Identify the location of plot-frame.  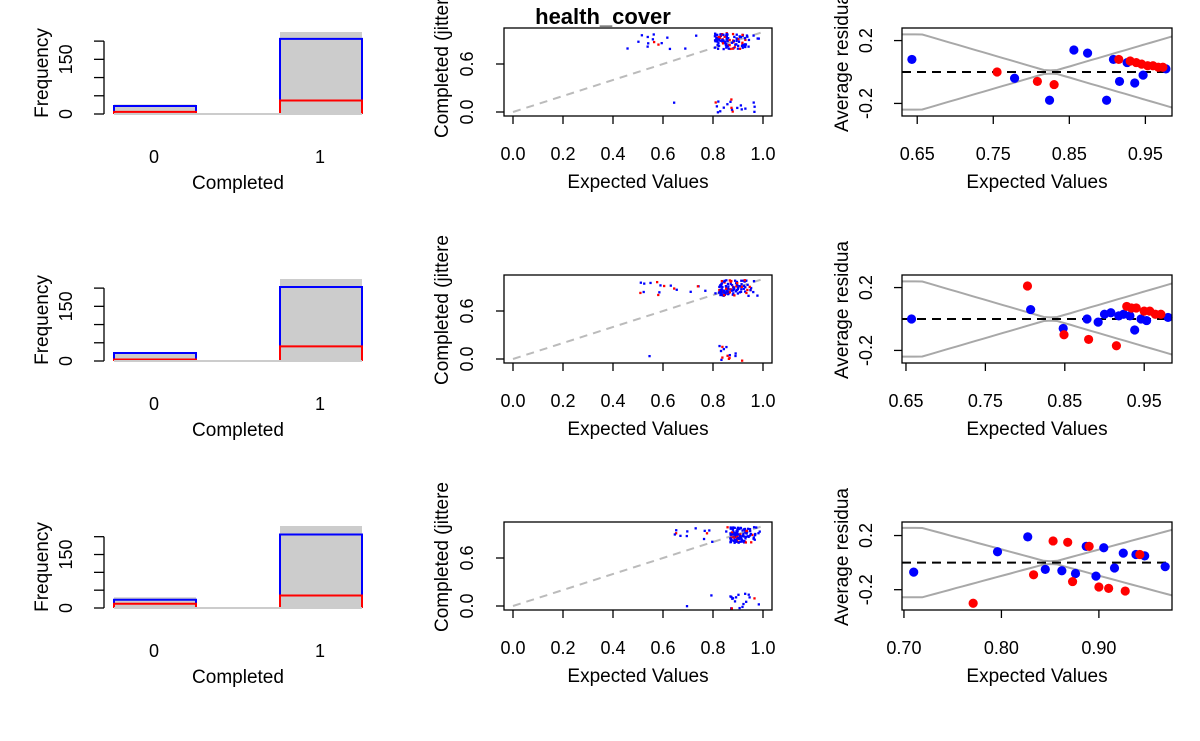
(1037, 566).